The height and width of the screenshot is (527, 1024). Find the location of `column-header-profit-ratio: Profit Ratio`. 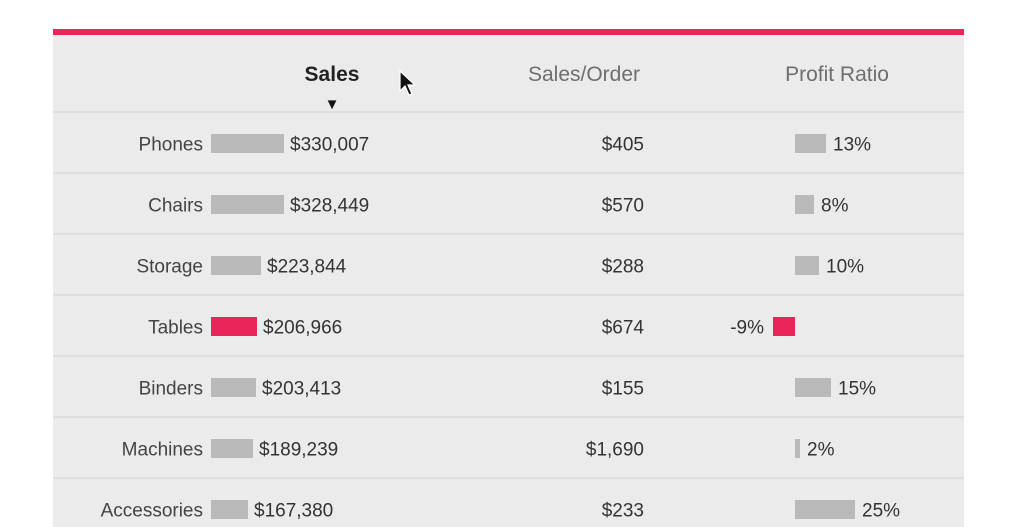

column-header-profit-ratio: Profit Ratio is located at coordinates (837, 74).